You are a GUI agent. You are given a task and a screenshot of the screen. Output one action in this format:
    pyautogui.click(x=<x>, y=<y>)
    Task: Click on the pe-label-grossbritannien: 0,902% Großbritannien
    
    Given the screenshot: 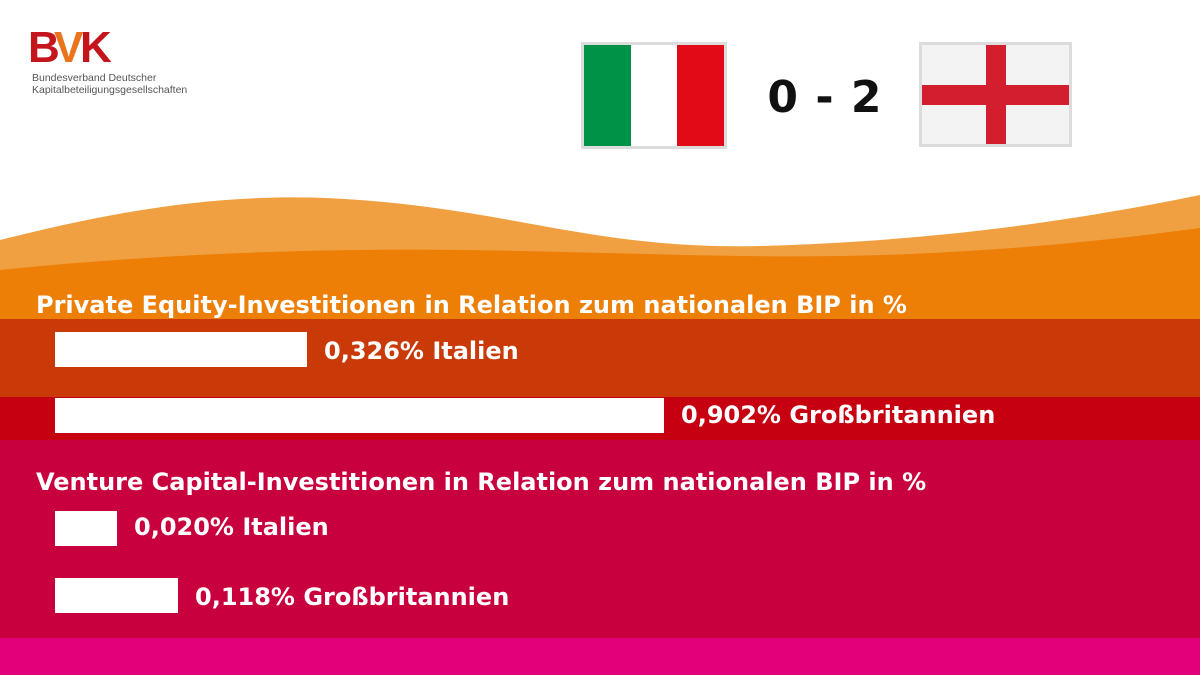 What is the action you would take?
    pyautogui.click(x=838, y=415)
    